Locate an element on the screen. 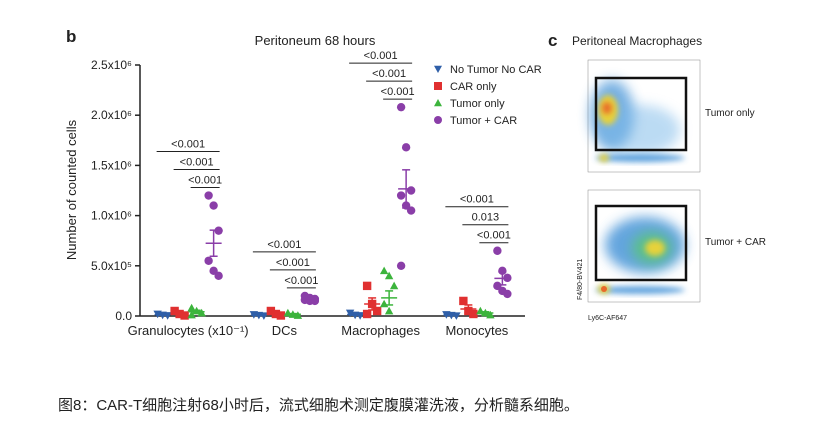 Image resolution: width=830 pixels, height=426 pixels. flow-title: Peritoneal Macrophages is located at coordinates (637, 41).